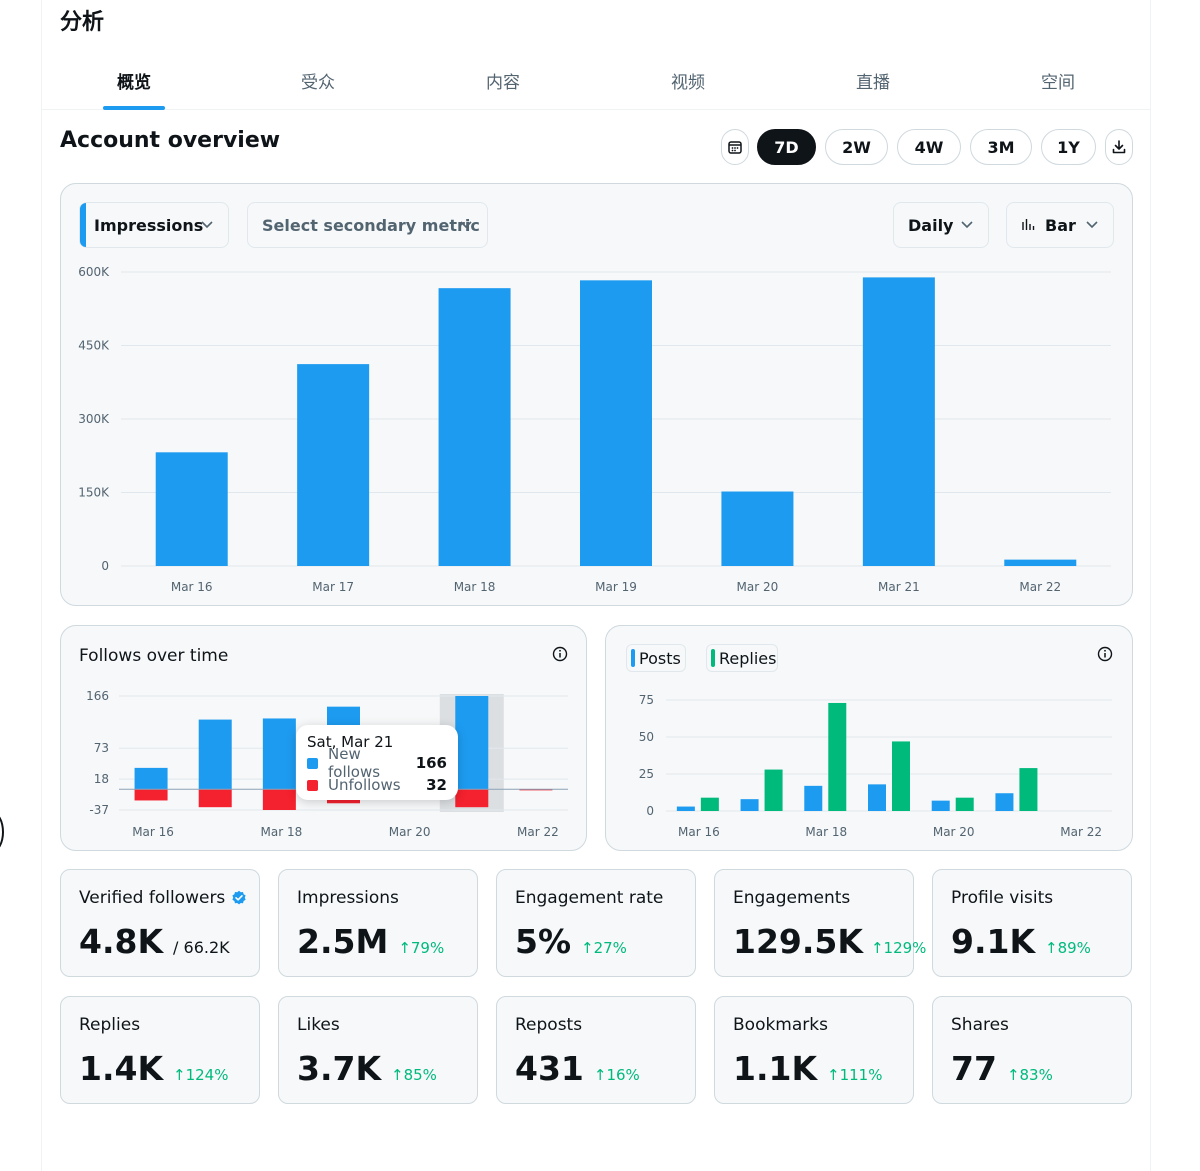  I want to click on metric-value: 1.4K, so click(121, 1068).